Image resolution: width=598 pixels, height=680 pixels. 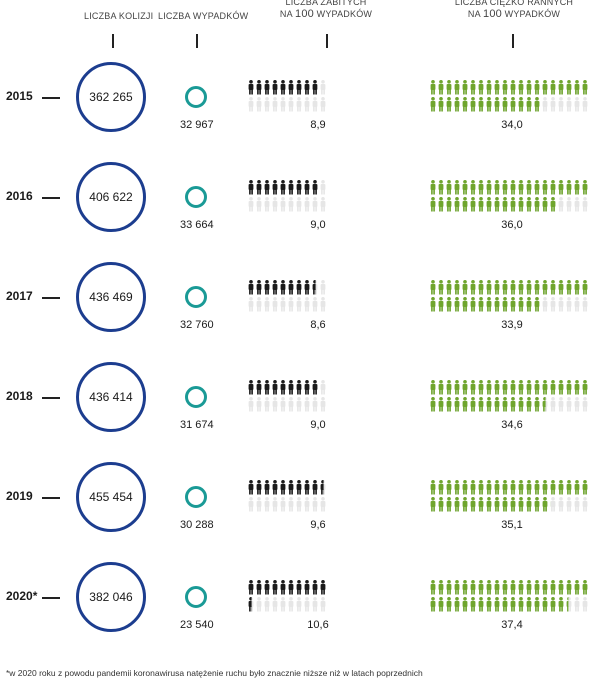 What do you see at coordinates (512, 525) in the screenshot?
I see `injured-value: 35,1` at bounding box center [512, 525].